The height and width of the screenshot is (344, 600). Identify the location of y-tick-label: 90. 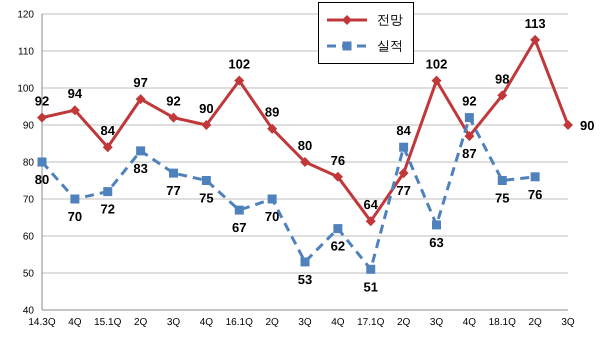
(28, 126).